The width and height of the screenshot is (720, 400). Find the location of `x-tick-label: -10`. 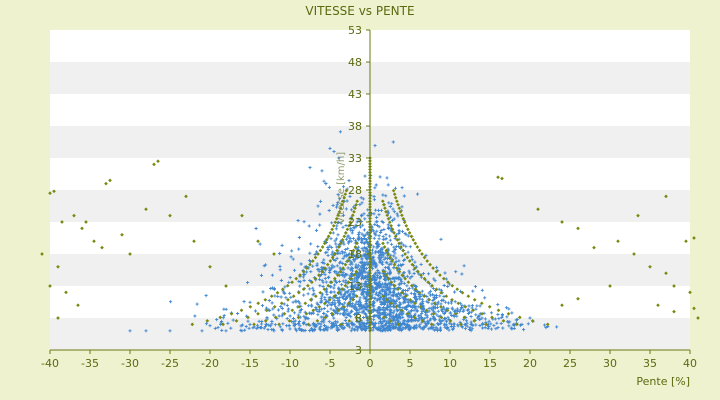

x-tick-label: -10 is located at coordinates (290, 363).